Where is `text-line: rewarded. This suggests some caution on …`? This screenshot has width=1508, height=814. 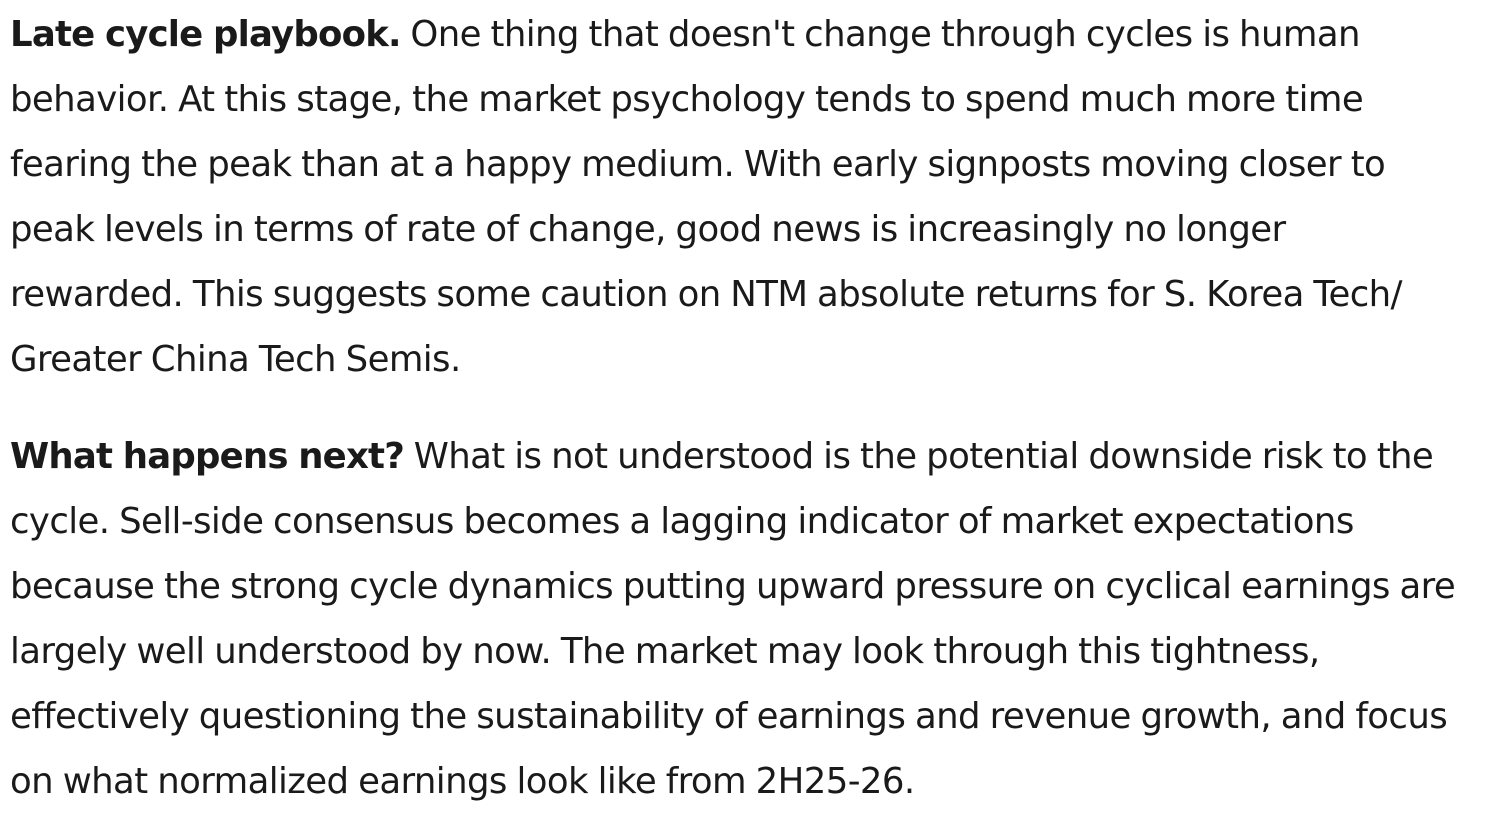 text-line: rewarded. This suggests some caution on … is located at coordinates (706, 294).